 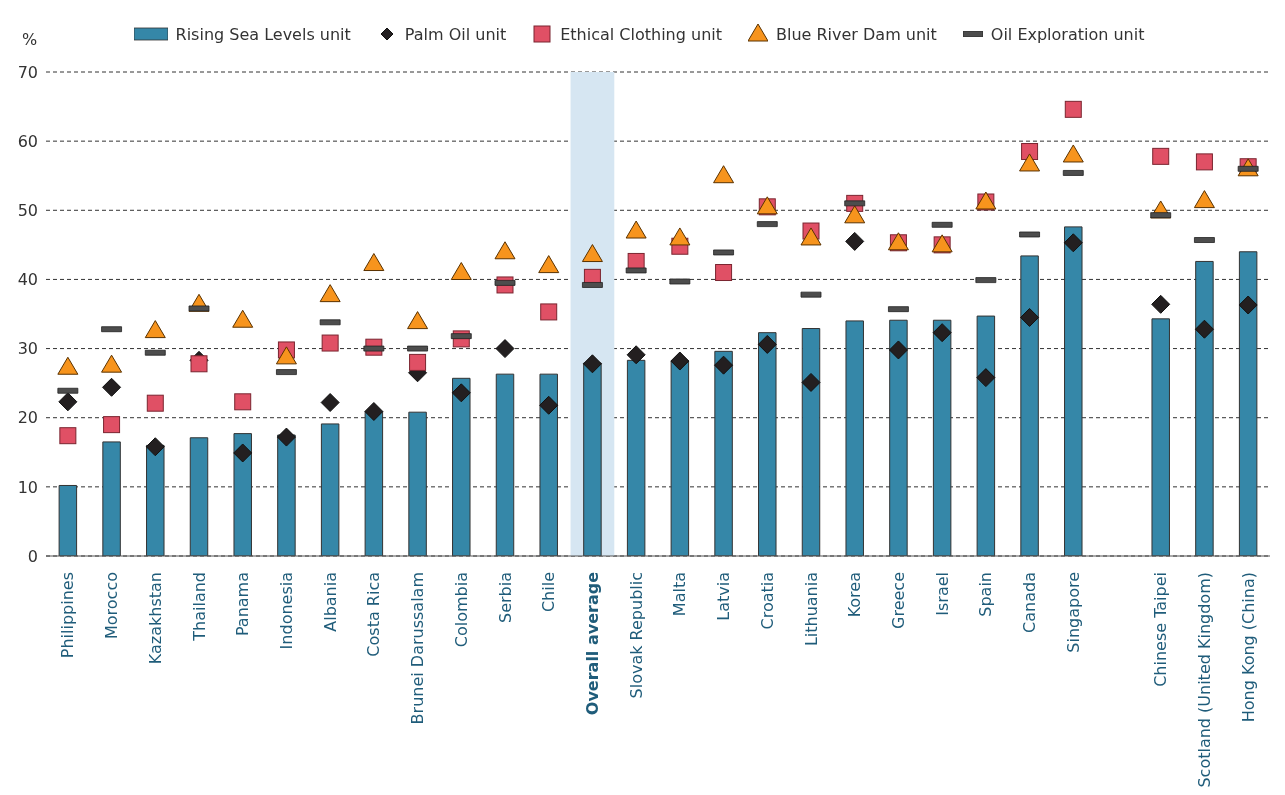 I want to click on x-tick-label: Israel, so click(x=942, y=594).